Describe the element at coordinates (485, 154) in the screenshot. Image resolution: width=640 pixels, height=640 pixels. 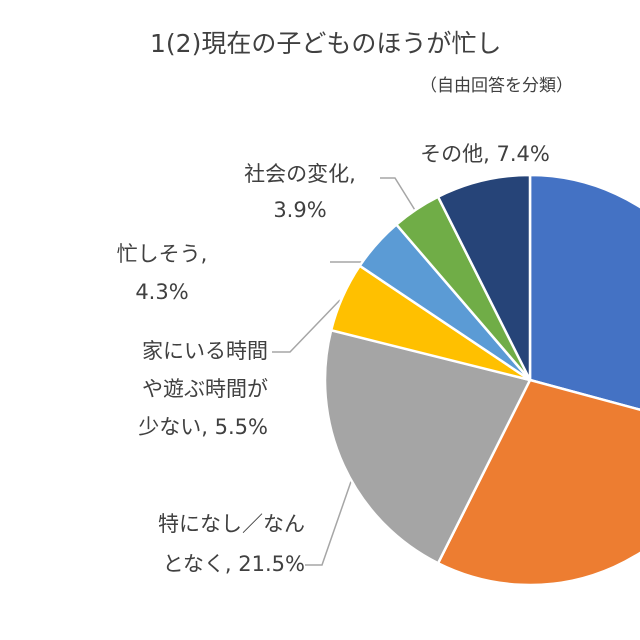
I see `data-label: その他, 7.4%` at that location.